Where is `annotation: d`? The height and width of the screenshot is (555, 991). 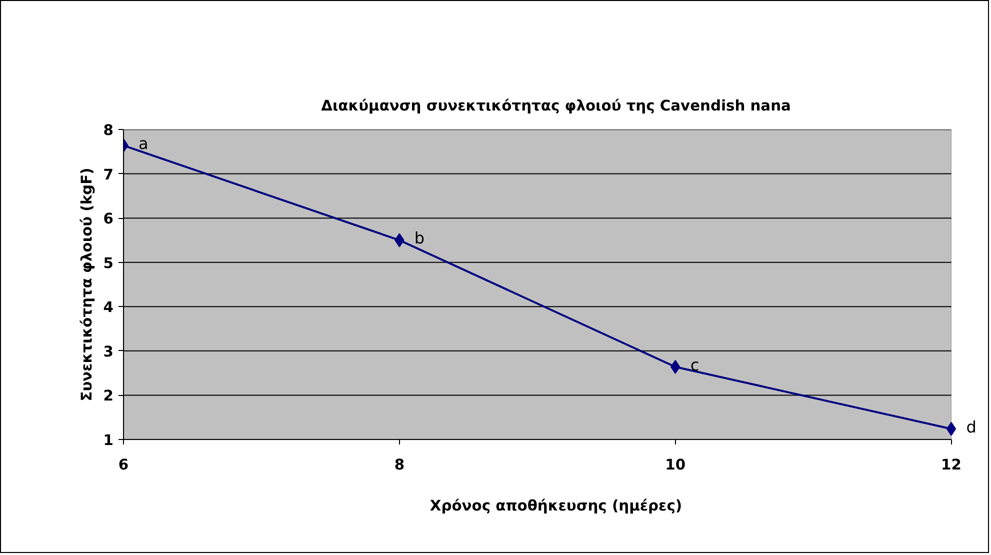
annotation: d is located at coordinates (971, 426).